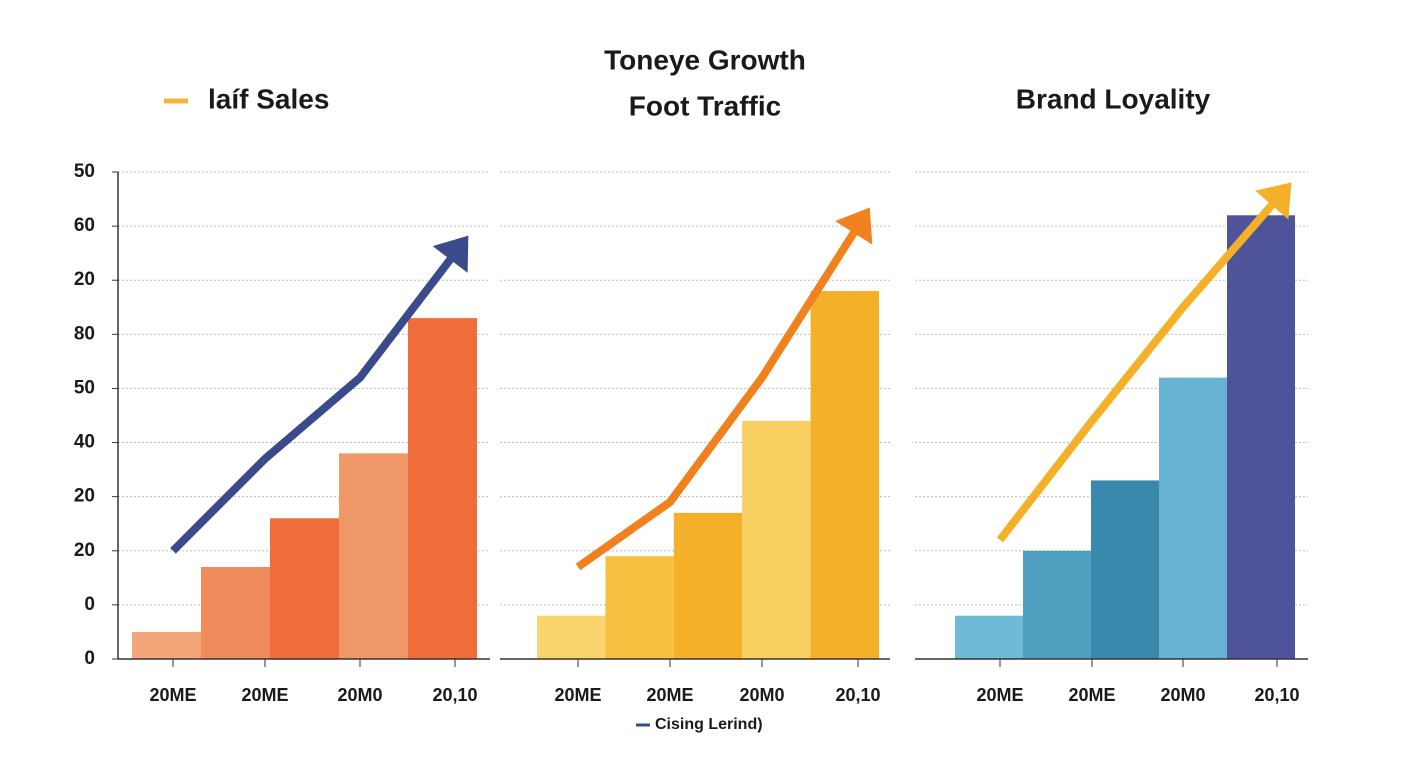 Image resolution: width=1408 pixels, height=768 pixels. Describe the element at coordinates (1113, 98) in the screenshot. I see `panel-title: Brand Loyality` at that location.